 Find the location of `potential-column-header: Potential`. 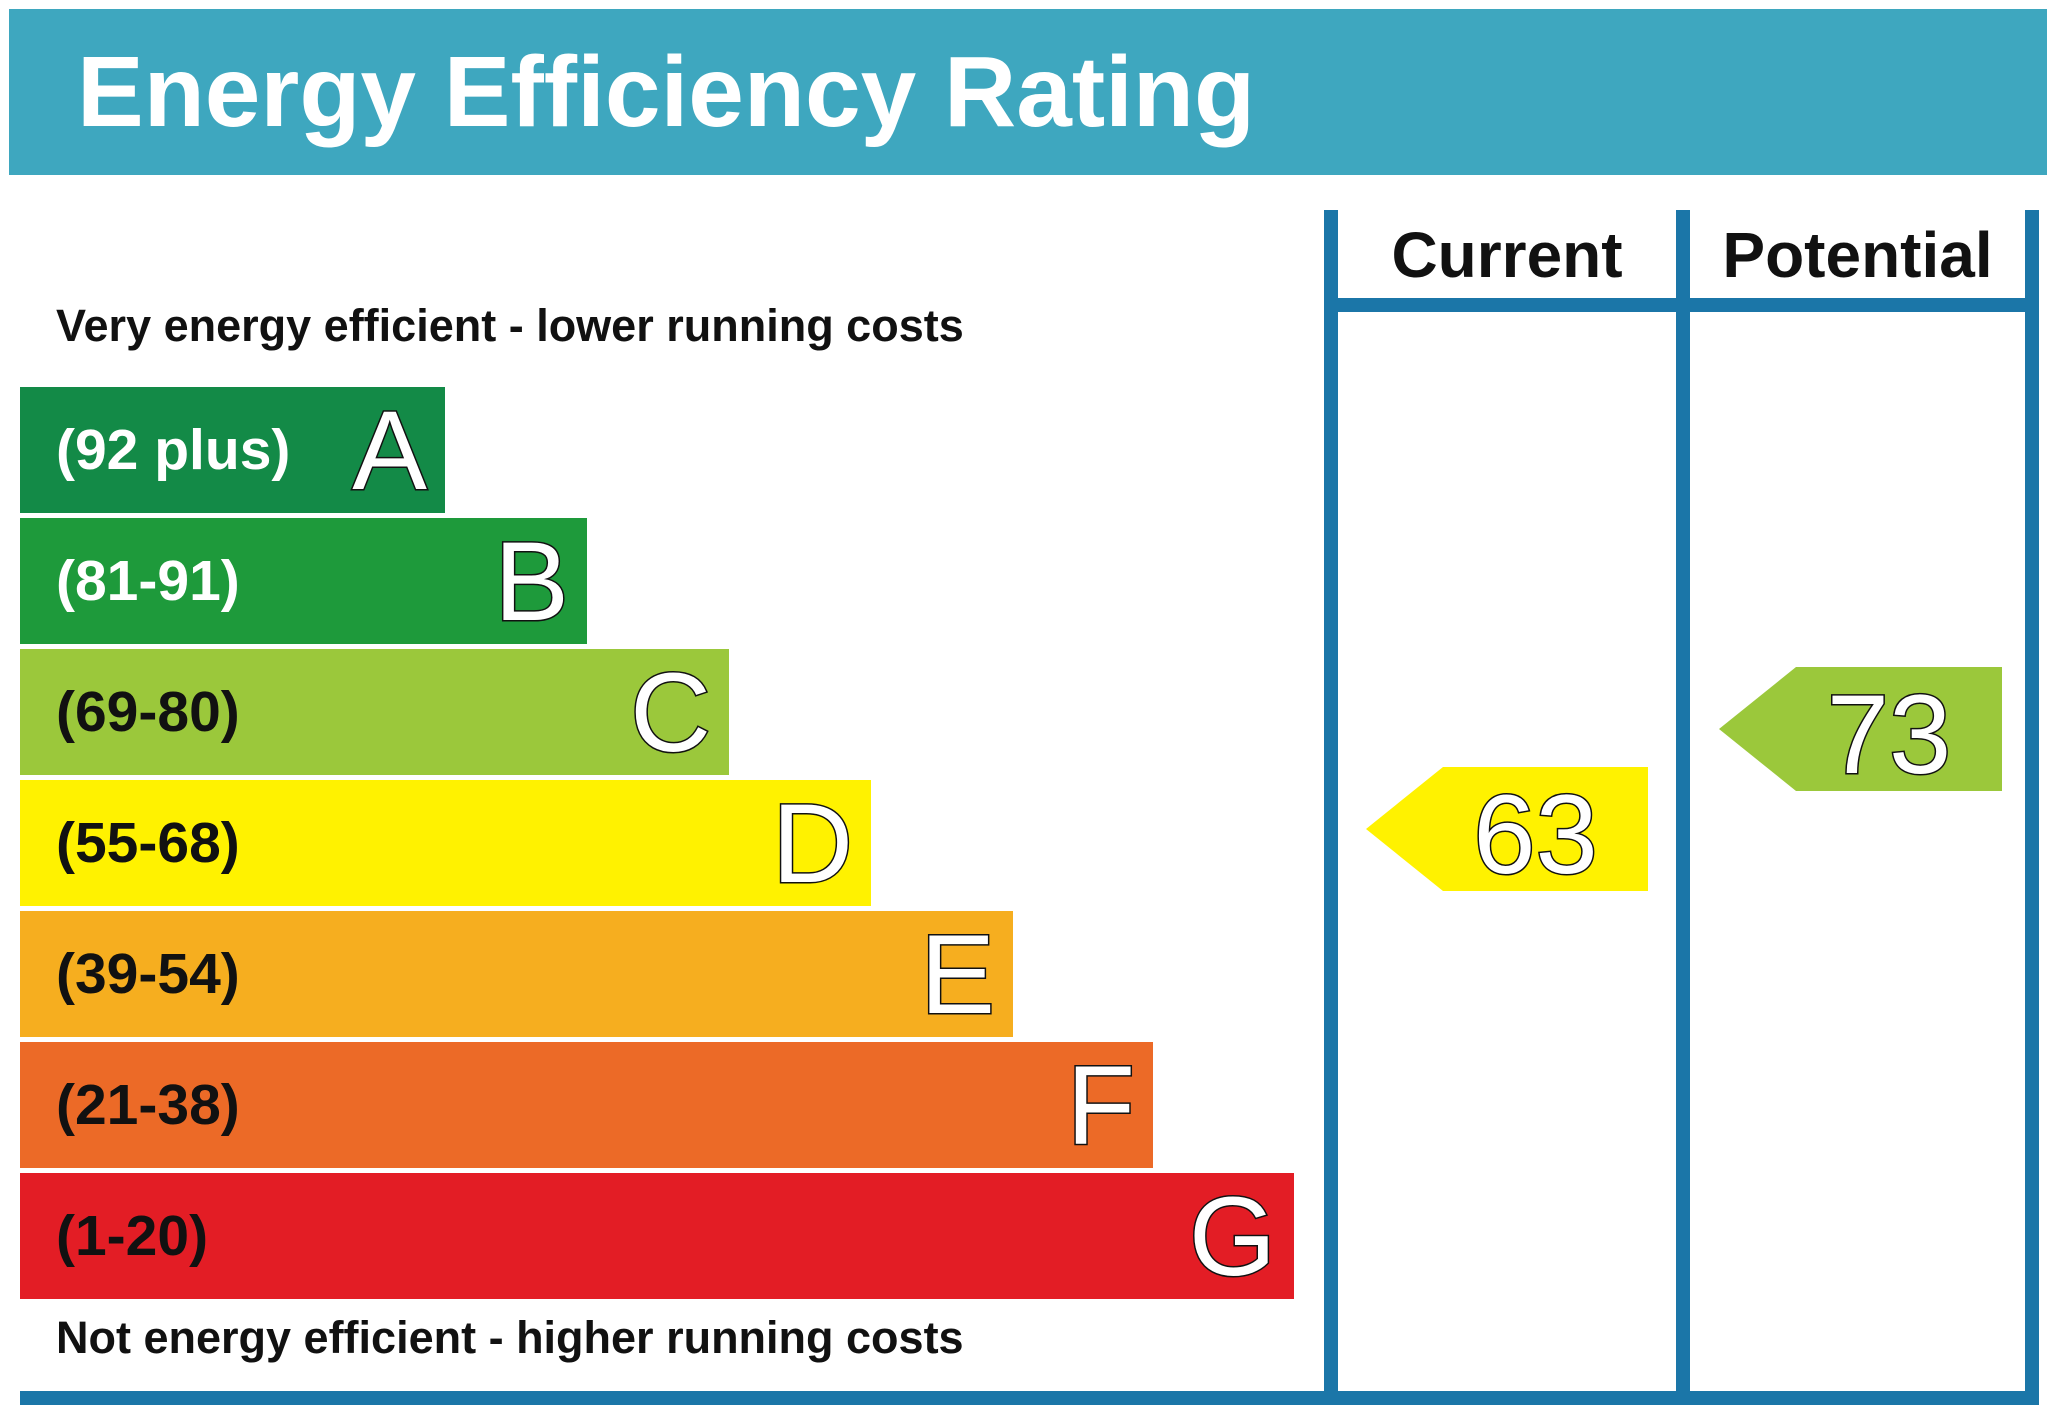

potential-column-header: Potential is located at coordinates (1857, 255).